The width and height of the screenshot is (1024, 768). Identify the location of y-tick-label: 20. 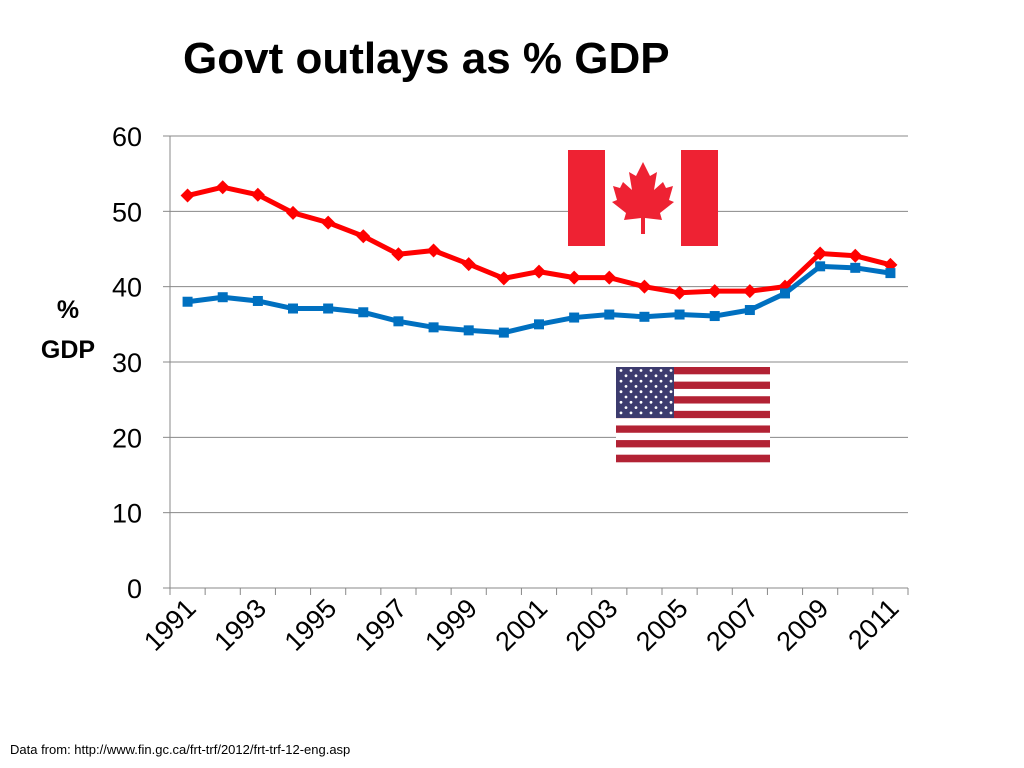
(127, 438).